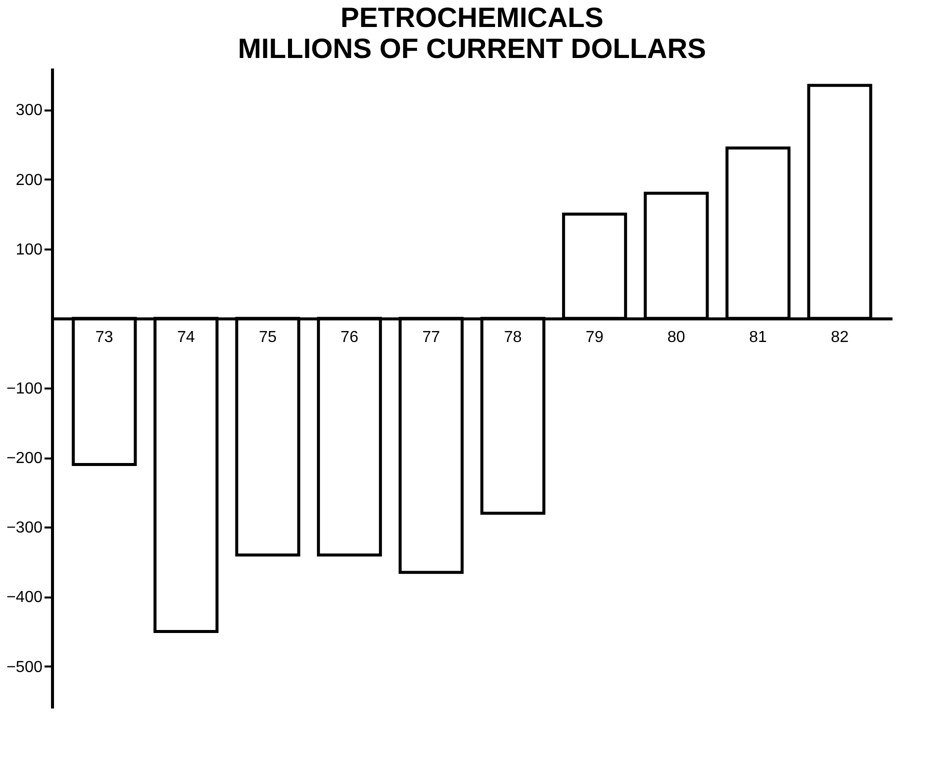 This screenshot has width=947, height=757. I want to click on x-tick-label: 79, so click(595, 337).